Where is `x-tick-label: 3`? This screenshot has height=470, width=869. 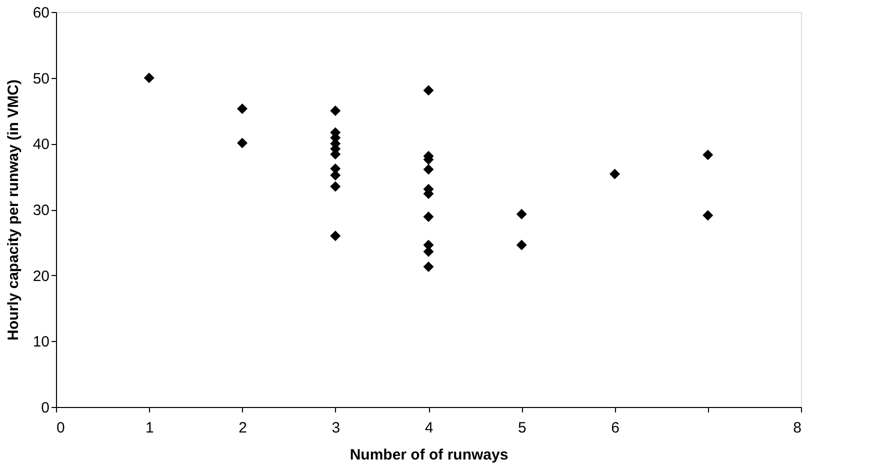
x-tick-label: 3 is located at coordinates (336, 428).